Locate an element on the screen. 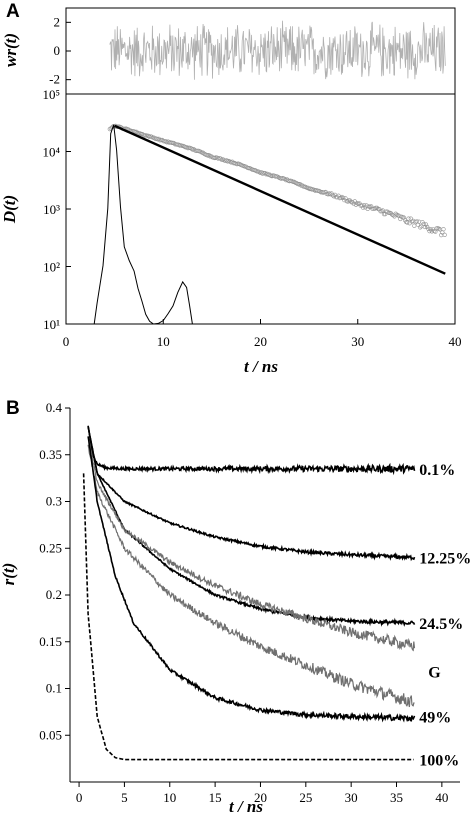 The width and height of the screenshot is (474, 821). anisotropy-x-tick-label: 0 is located at coordinates (79, 797).